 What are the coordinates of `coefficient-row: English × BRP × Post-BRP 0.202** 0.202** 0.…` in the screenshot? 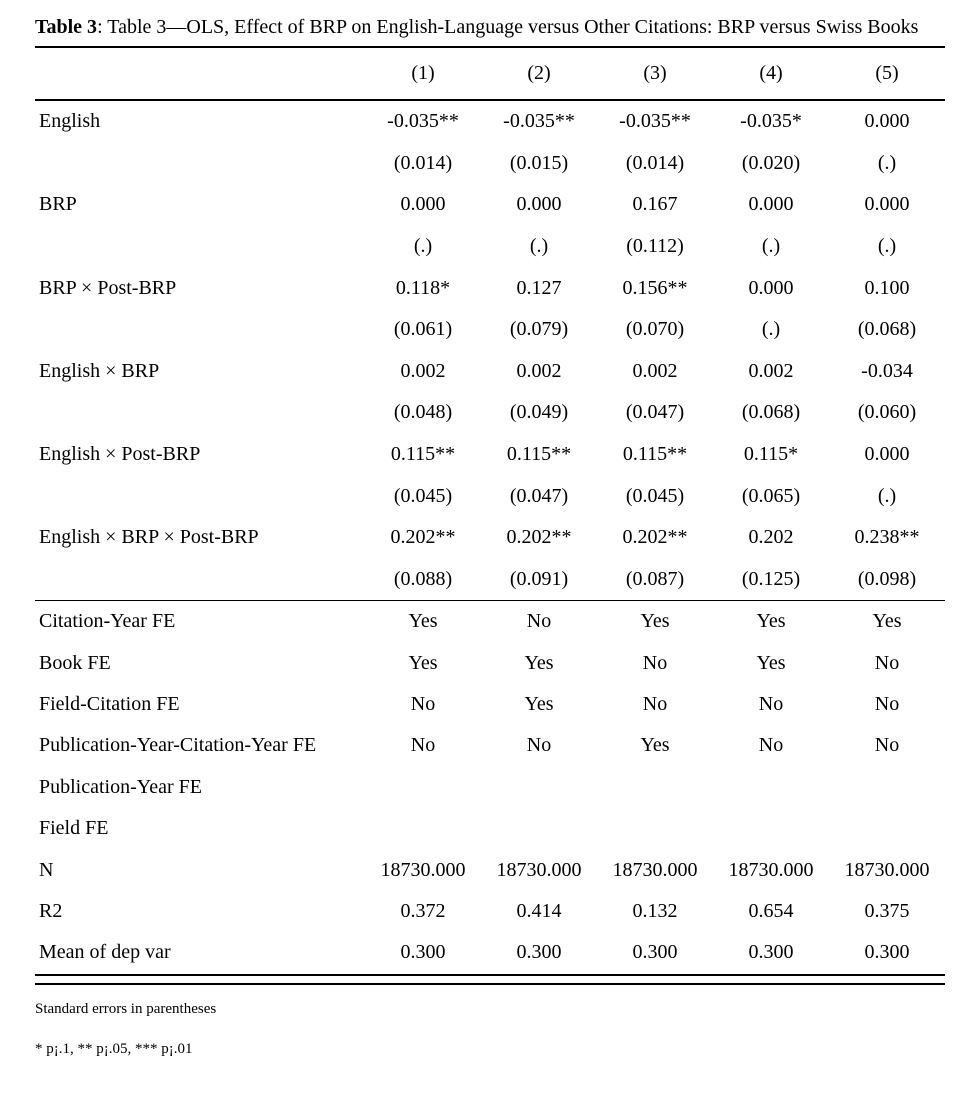 It's located at (490, 538).